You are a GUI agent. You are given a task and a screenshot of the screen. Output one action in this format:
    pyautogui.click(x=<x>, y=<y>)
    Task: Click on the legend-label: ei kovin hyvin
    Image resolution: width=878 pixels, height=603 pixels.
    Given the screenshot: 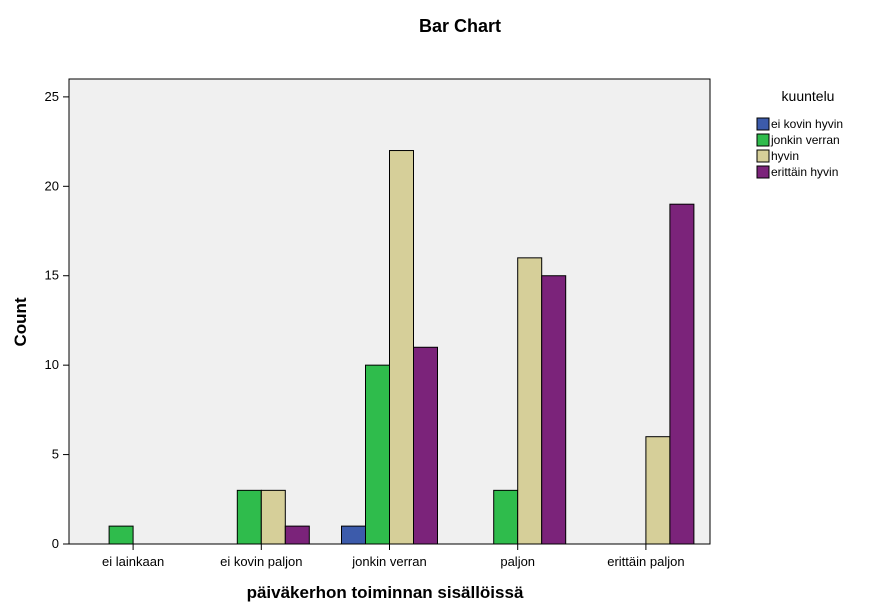 What is the action you would take?
    pyautogui.click(x=807, y=124)
    